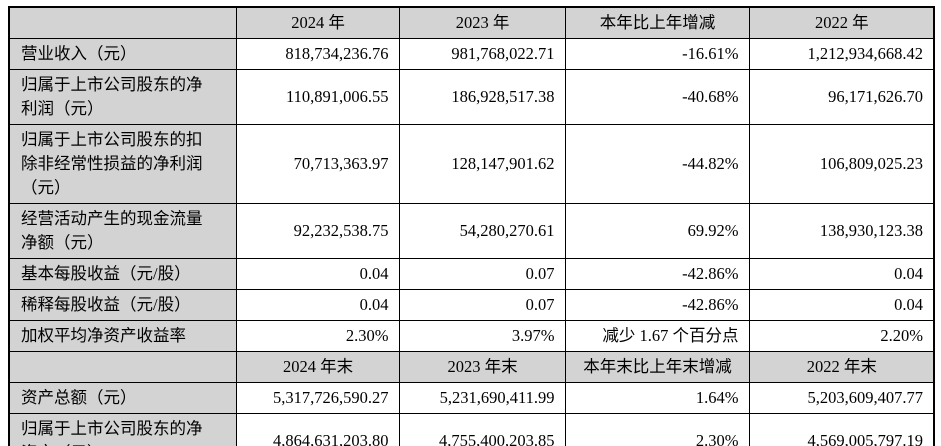  I want to click on column-header-cell: 2023 年, so click(482, 22).